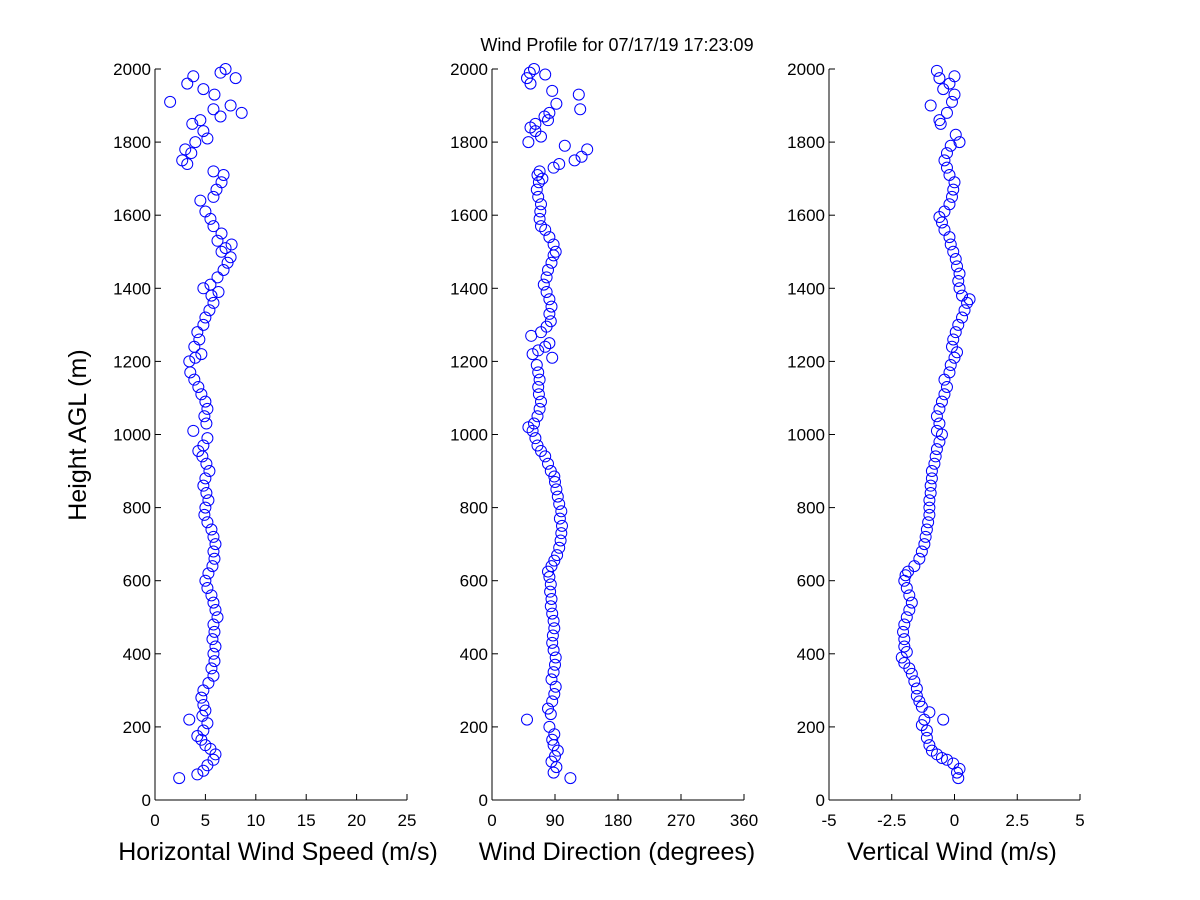 The width and height of the screenshot is (1200, 900). What do you see at coordinates (137, 654) in the screenshot?
I see `speed-y-tick-label: 400` at bounding box center [137, 654].